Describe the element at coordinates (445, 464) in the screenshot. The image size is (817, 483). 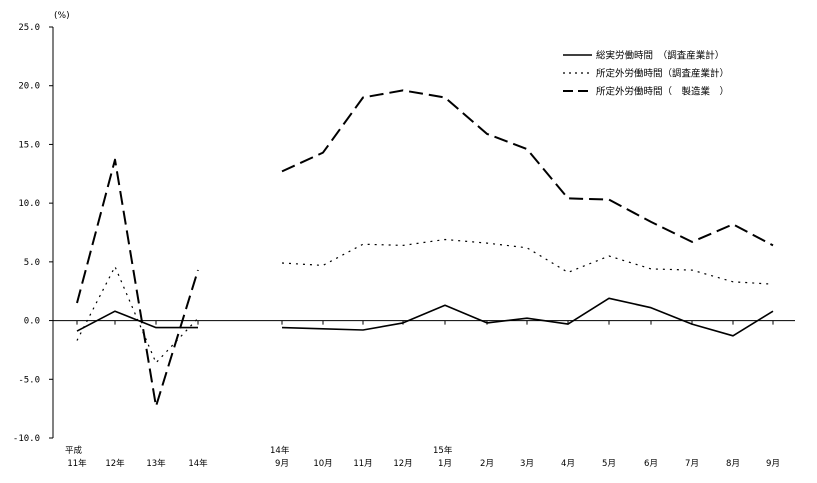
I see `x-tick-label: 1月` at that location.